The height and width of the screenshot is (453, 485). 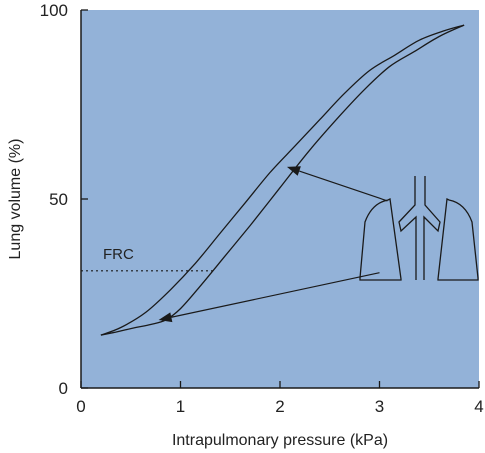 I want to click on x-tick-label: 0, so click(x=80, y=406).